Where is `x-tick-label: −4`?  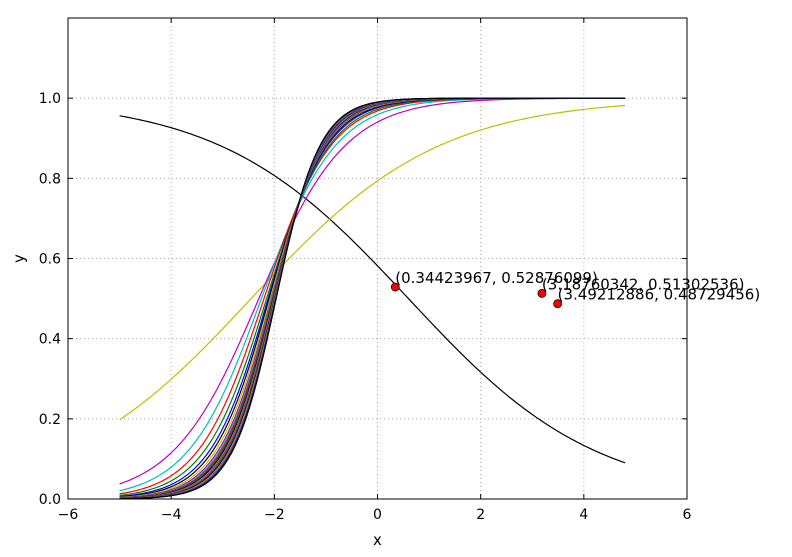 x-tick-label: −4 is located at coordinates (171, 515).